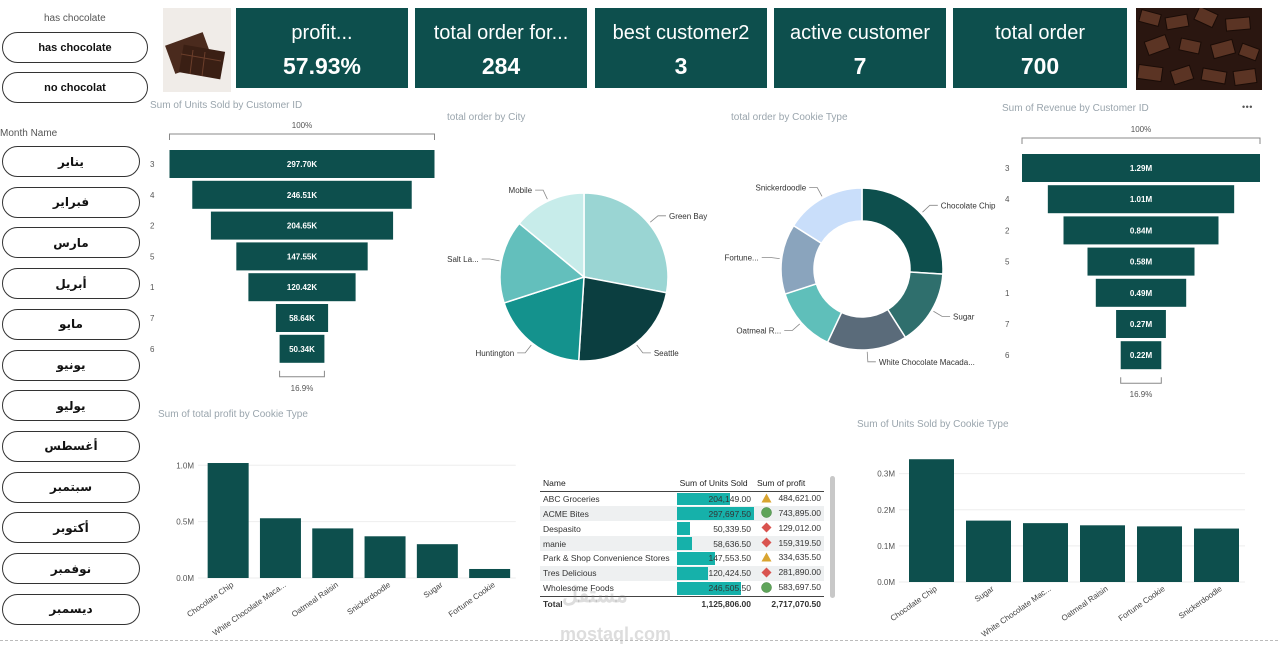 Image resolution: width=1278 pixels, height=660 pixels. I want to click on slice-label: Snickerdoodle, so click(780, 188).